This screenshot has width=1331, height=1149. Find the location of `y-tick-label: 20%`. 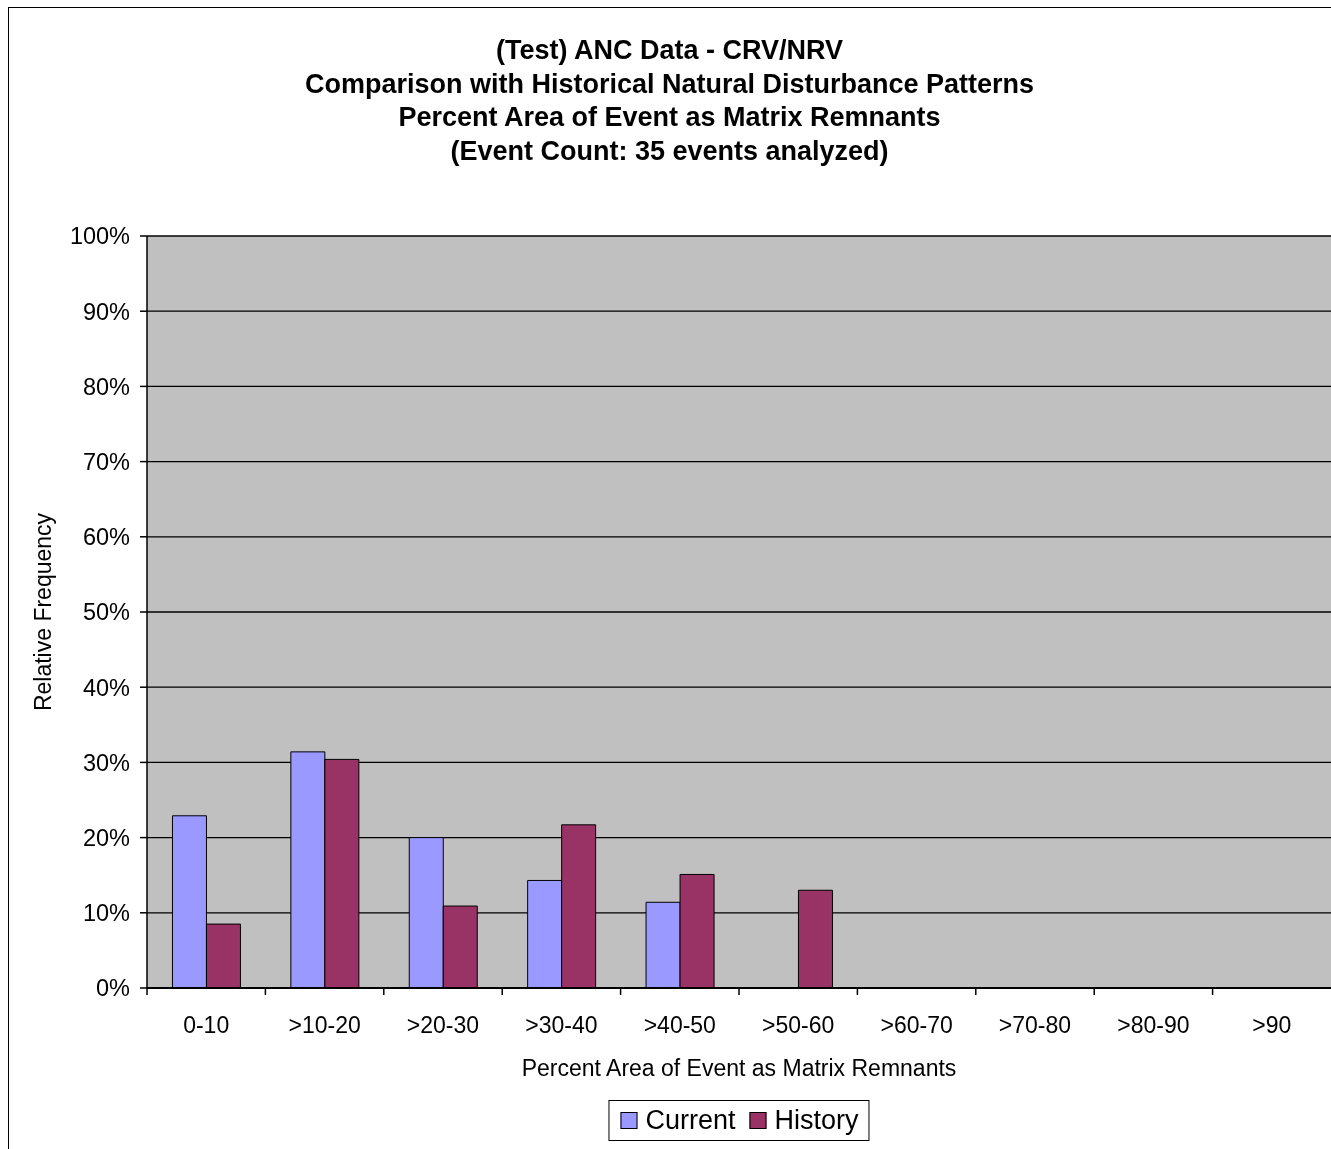

y-tick-label: 20% is located at coordinates (106, 837).